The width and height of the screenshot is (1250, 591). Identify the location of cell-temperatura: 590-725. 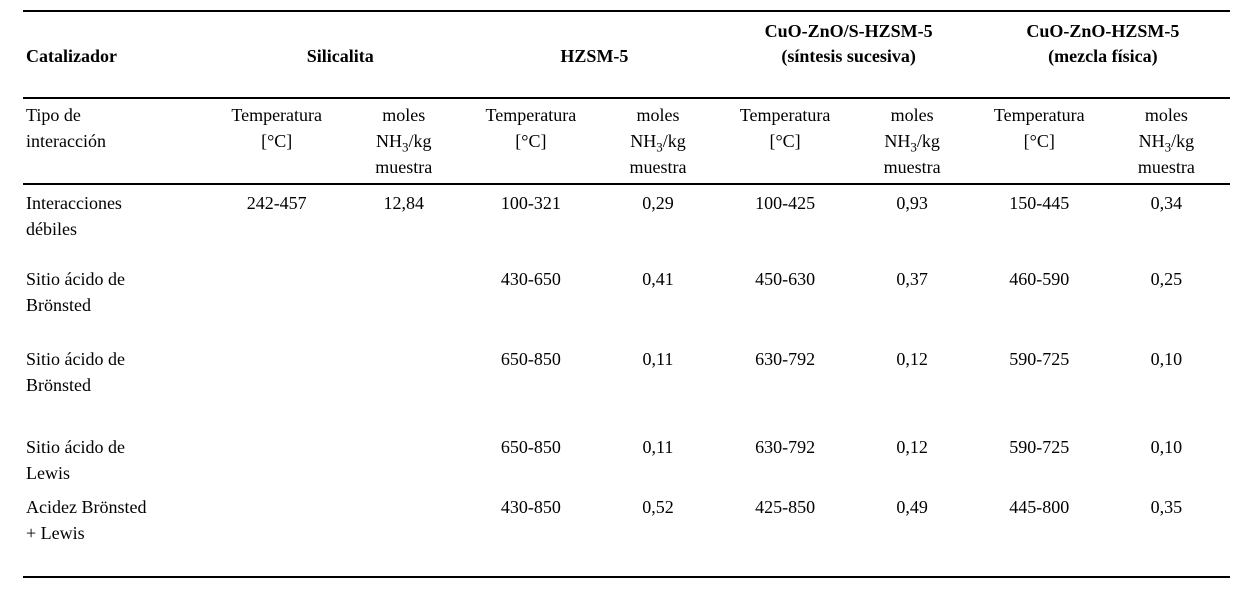
(1039, 447).